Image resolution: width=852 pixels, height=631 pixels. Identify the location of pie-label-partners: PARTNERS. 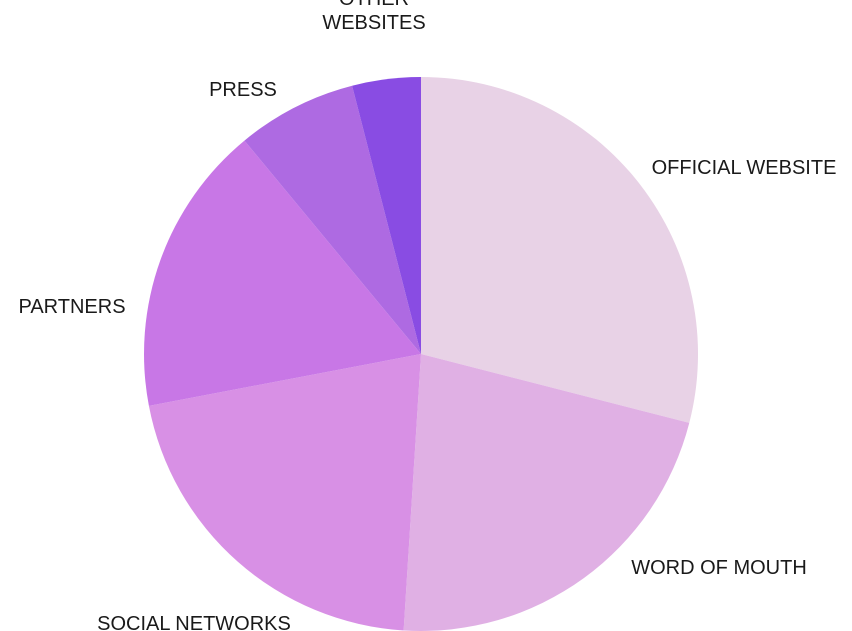
(71, 307).